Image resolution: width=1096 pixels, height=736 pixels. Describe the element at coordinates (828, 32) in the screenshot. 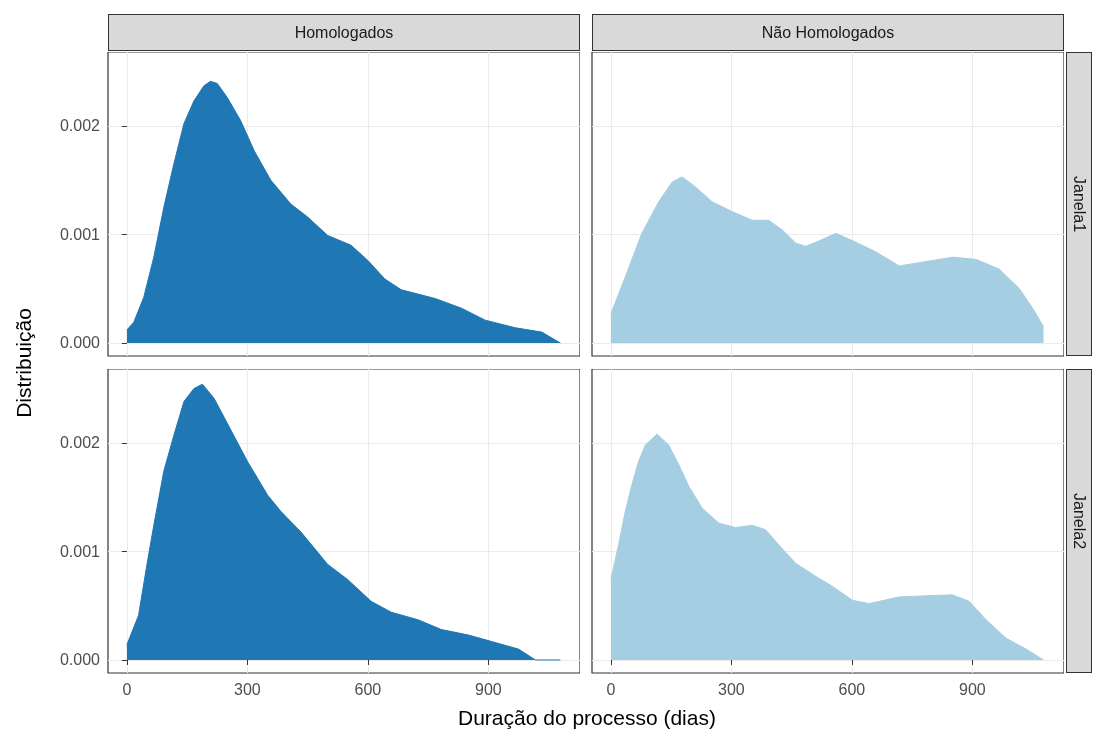

I see `chart-title: Não Homologados` at that location.